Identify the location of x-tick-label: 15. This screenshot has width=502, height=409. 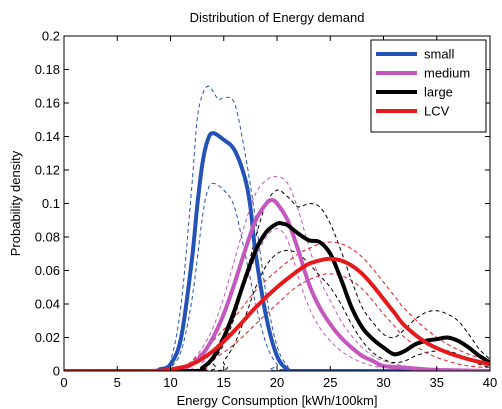
(224, 382).